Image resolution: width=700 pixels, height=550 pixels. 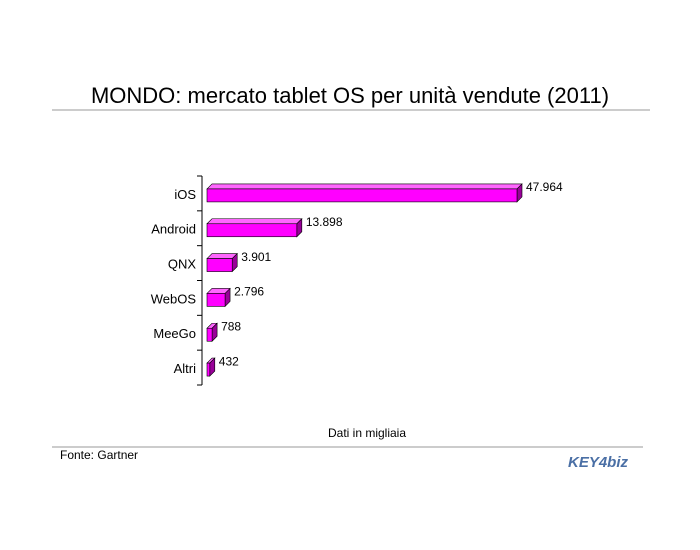 What do you see at coordinates (174, 333) in the screenshot?
I see `y-tick-label: MeeGo` at bounding box center [174, 333].